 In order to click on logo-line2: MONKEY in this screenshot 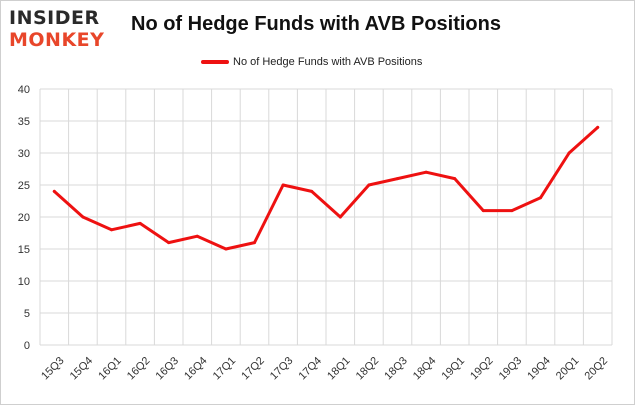, I will do `click(57, 40)`.